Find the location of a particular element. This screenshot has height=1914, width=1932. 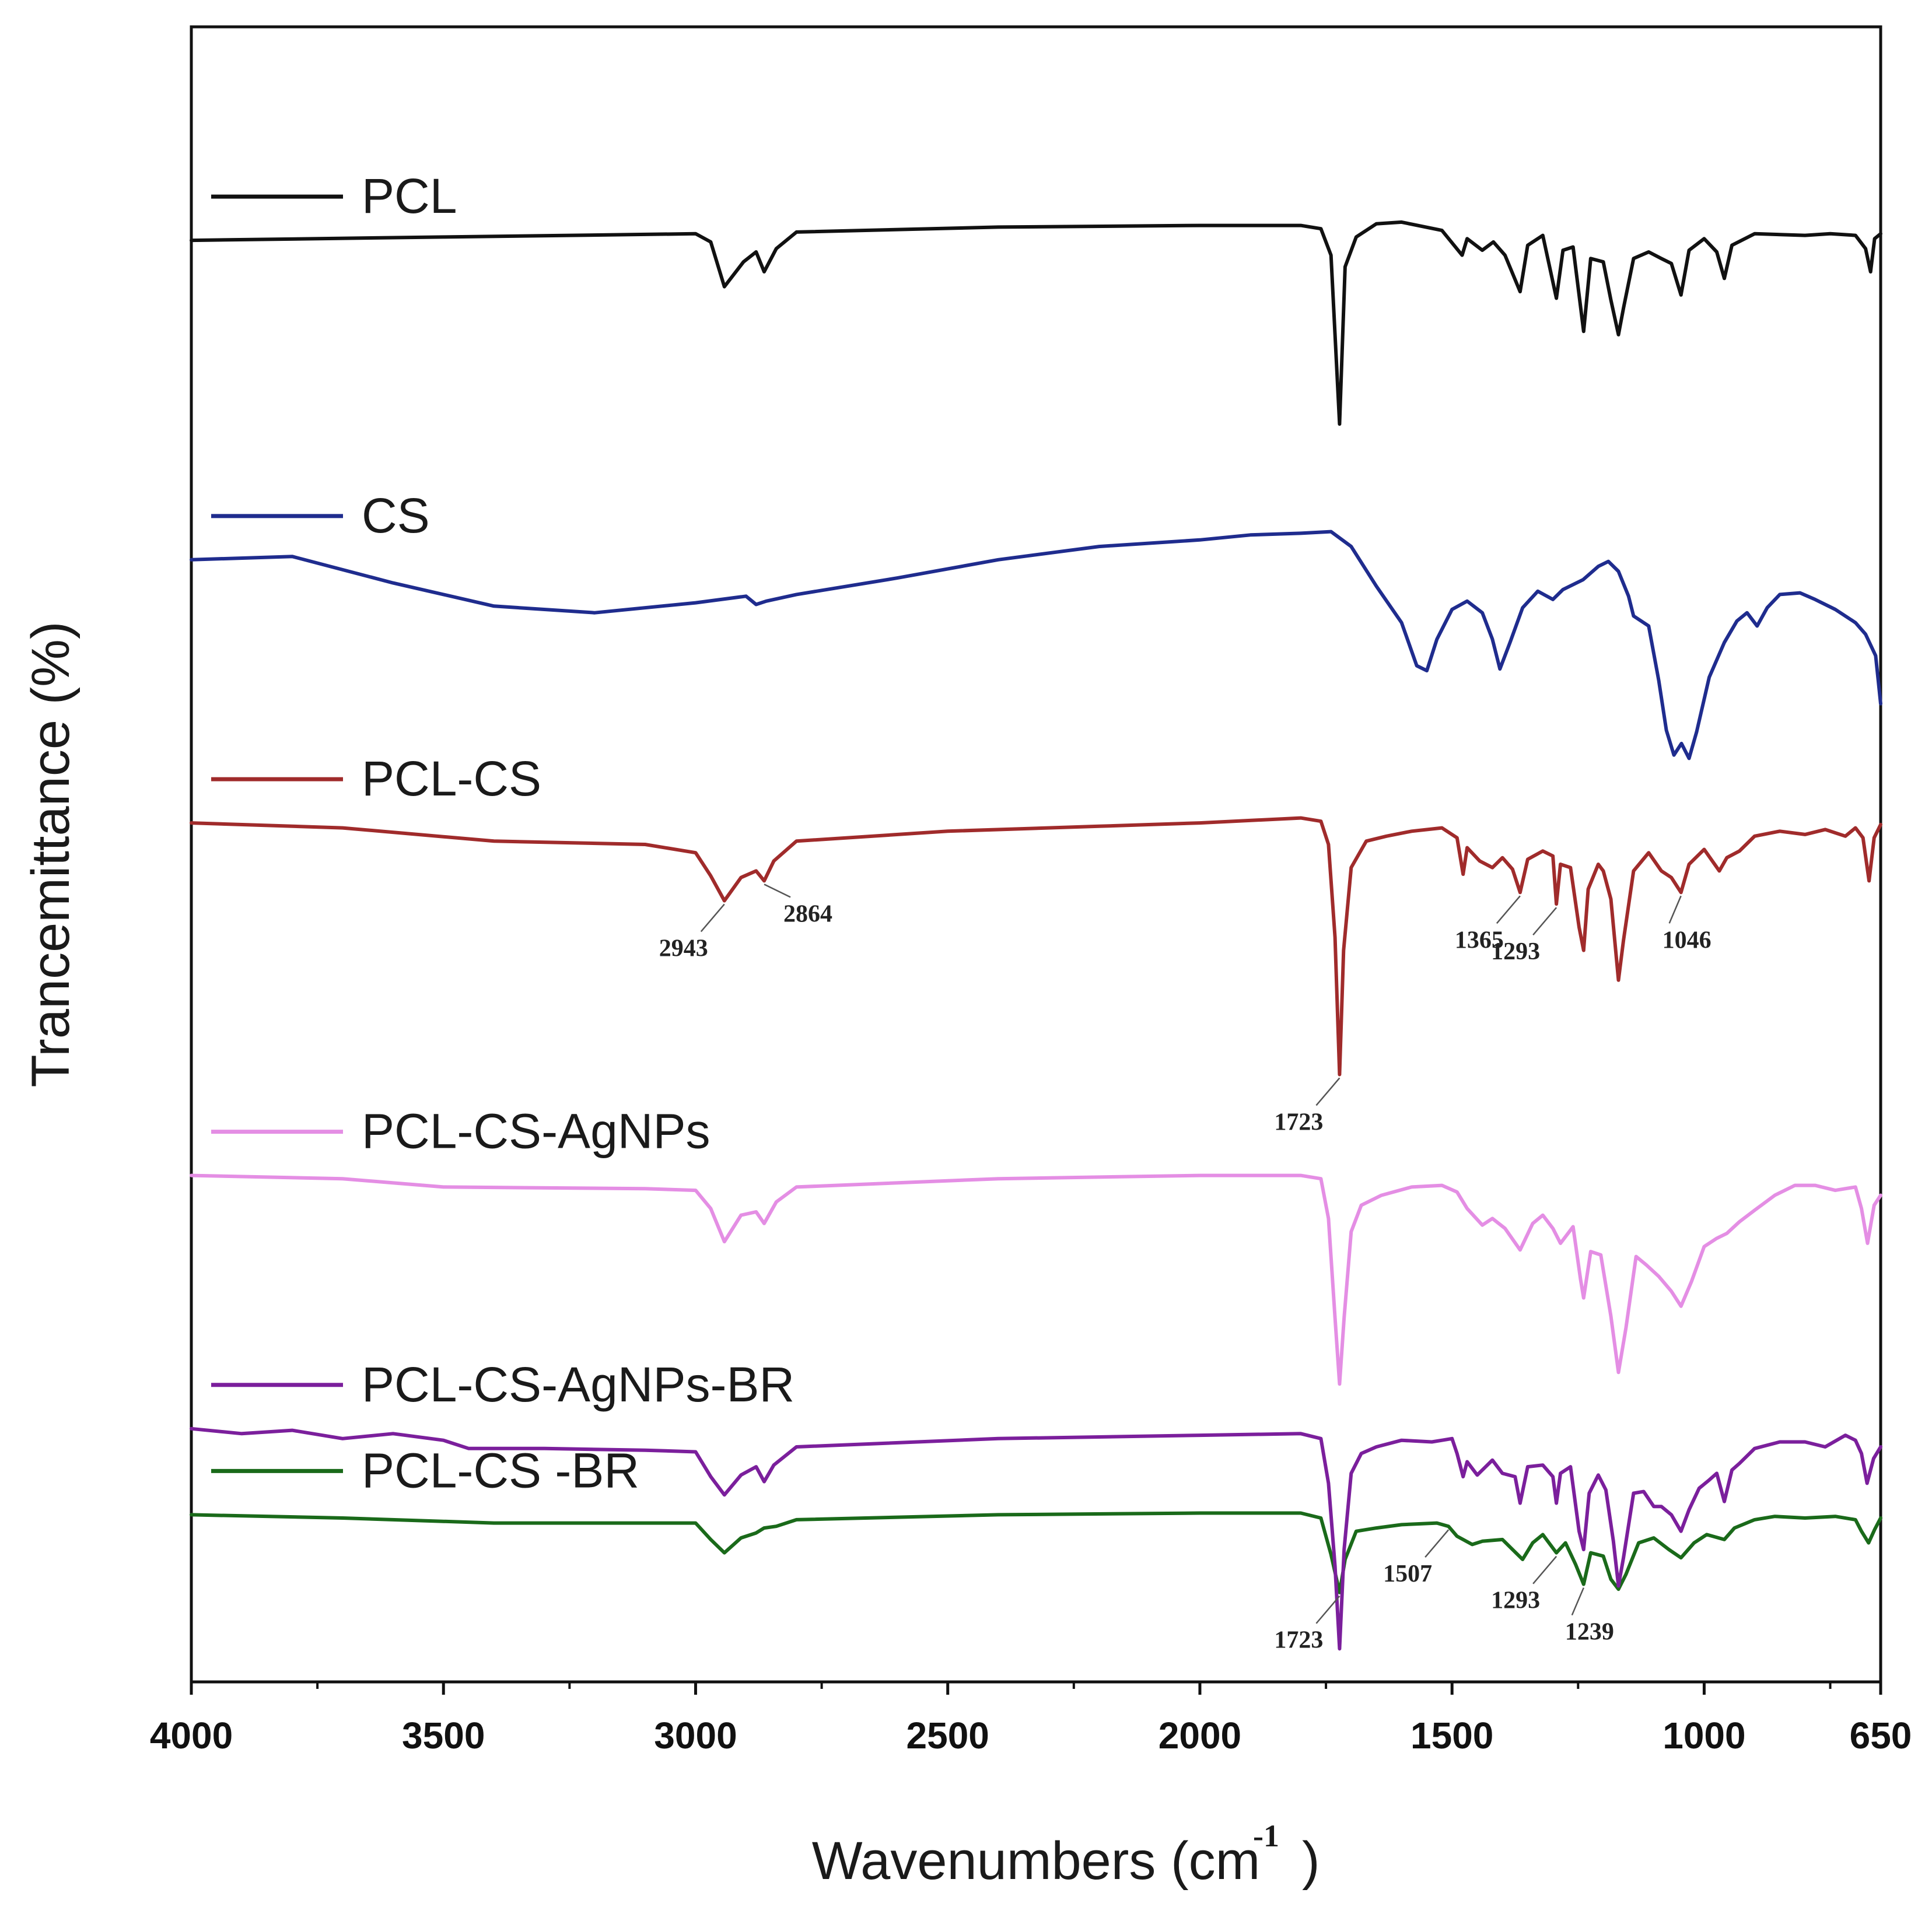

annotation-label-2: 1365 is located at coordinates (1479, 940).